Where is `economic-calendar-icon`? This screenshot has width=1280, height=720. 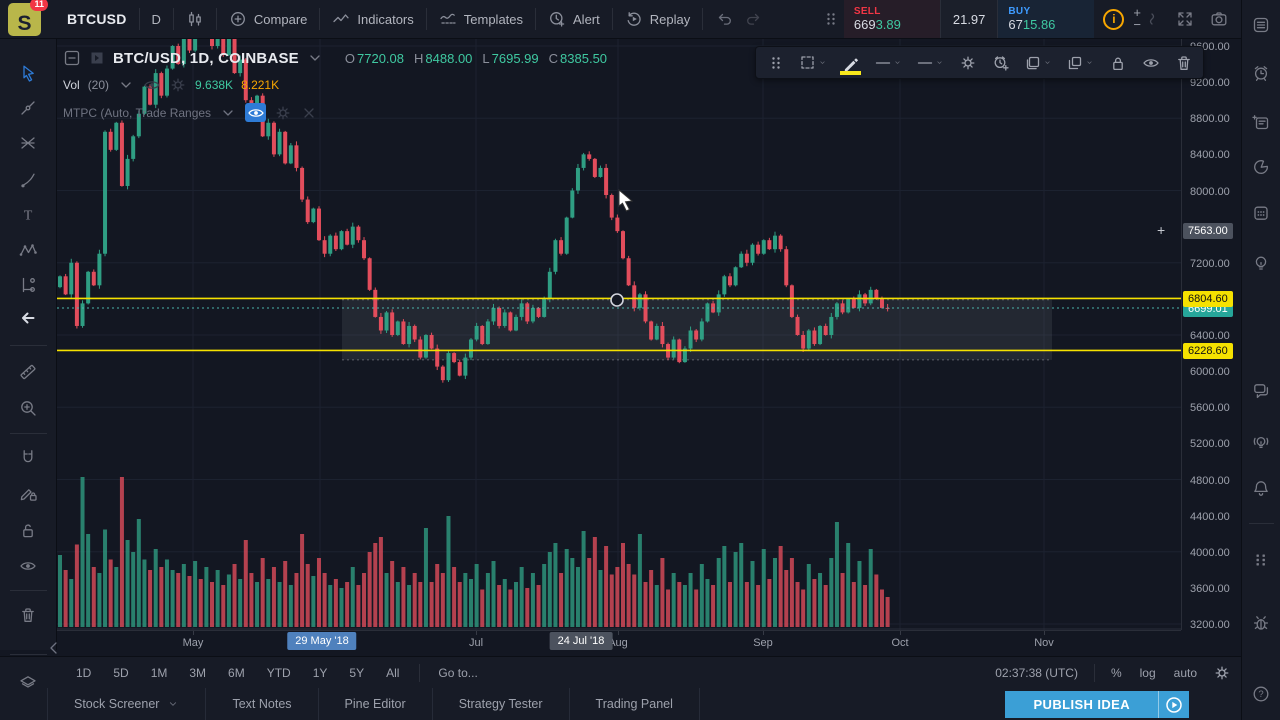 economic-calendar-icon is located at coordinates (1261, 213).